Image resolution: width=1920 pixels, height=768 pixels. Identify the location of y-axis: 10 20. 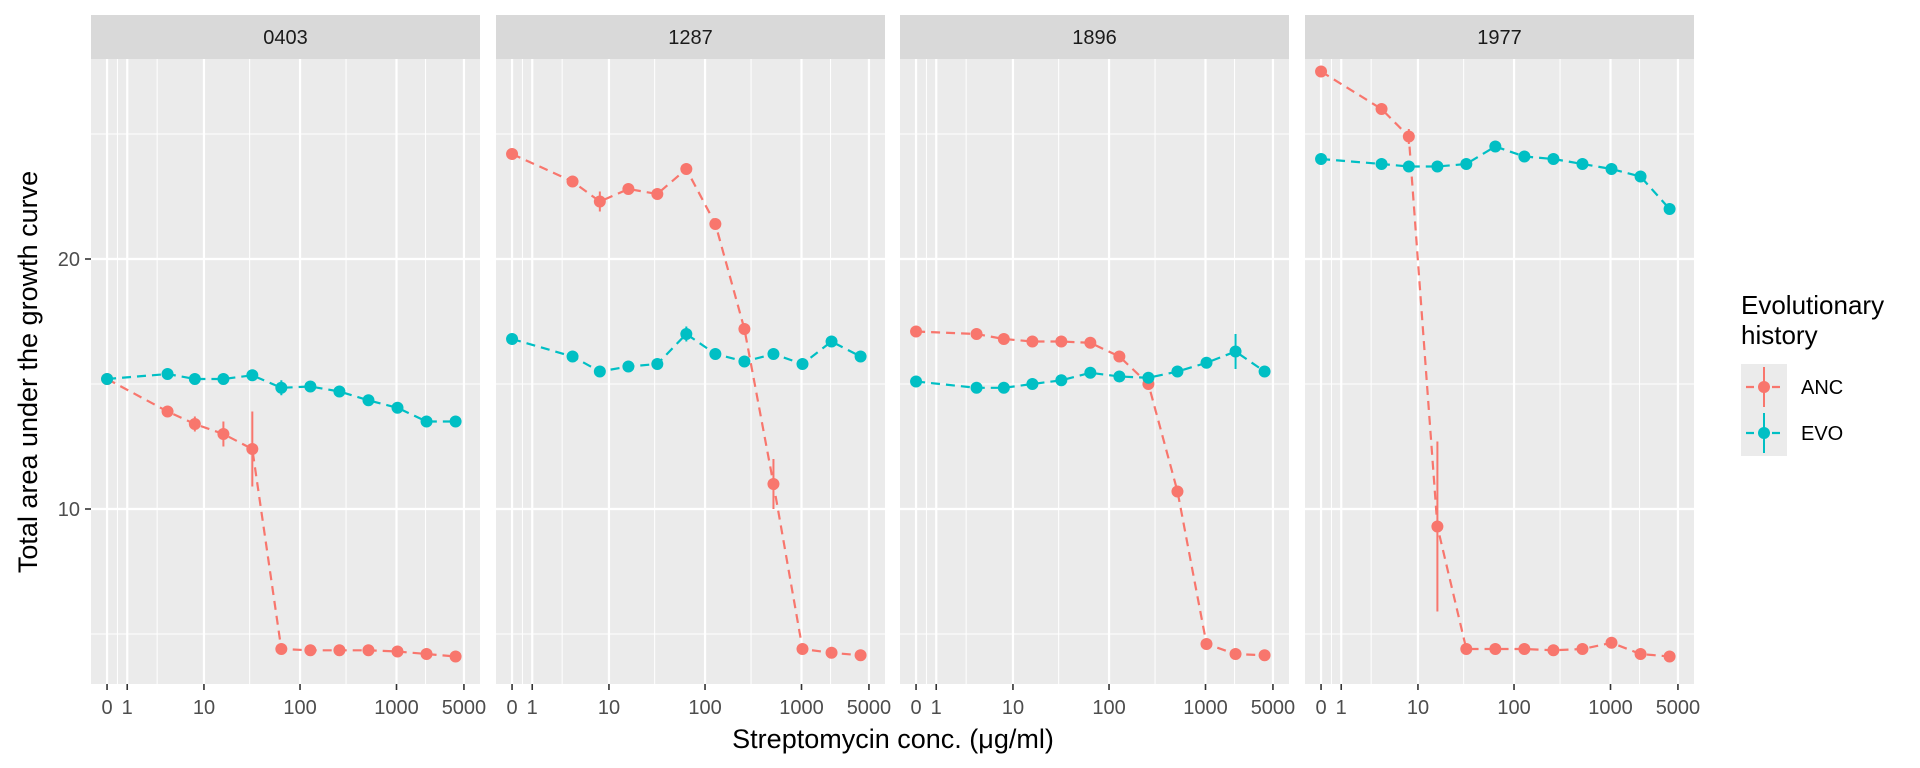
(74, 385).